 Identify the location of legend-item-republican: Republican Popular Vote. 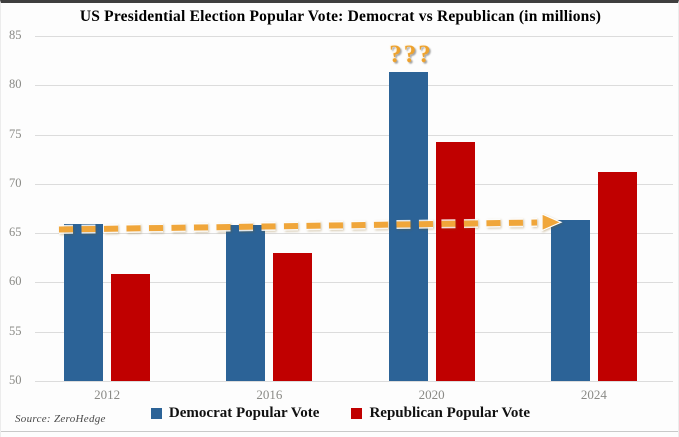
(440, 413).